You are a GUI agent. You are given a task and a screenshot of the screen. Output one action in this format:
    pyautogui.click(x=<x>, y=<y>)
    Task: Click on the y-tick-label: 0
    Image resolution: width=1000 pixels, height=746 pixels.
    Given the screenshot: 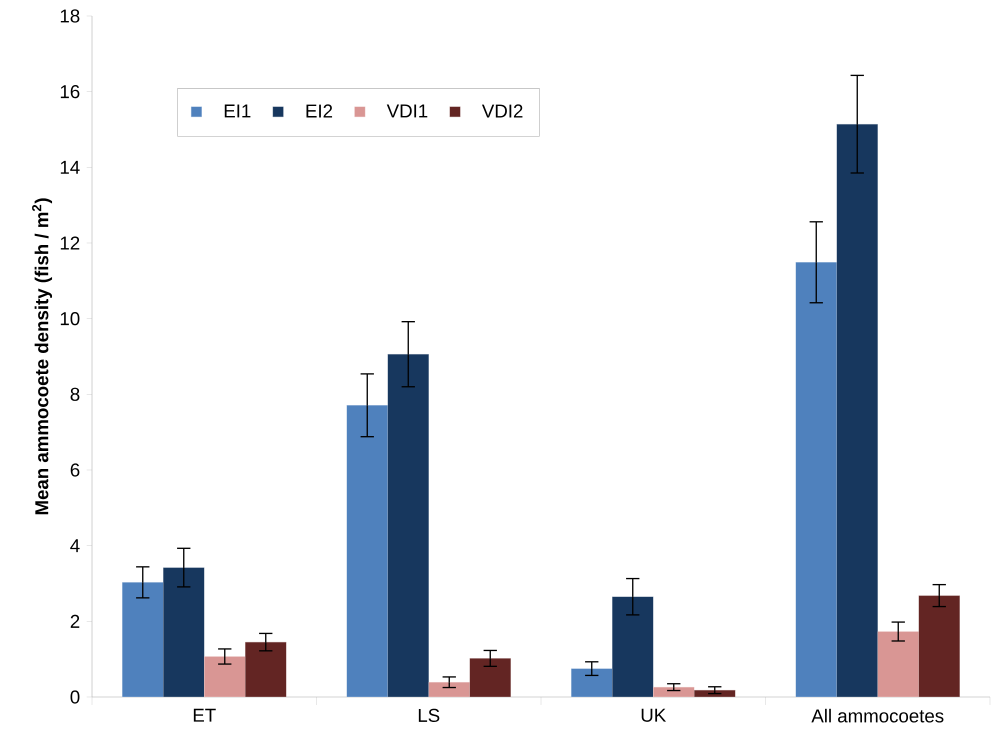 What is the action you would take?
    pyautogui.click(x=75, y=697)
    